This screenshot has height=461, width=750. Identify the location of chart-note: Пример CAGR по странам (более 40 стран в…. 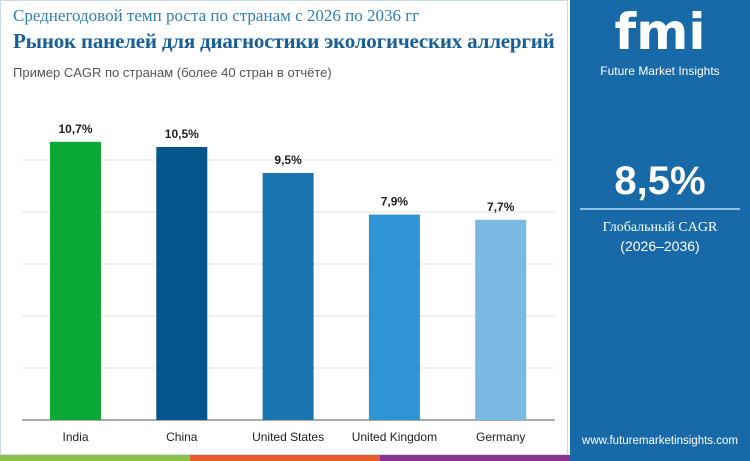
(172, 72).